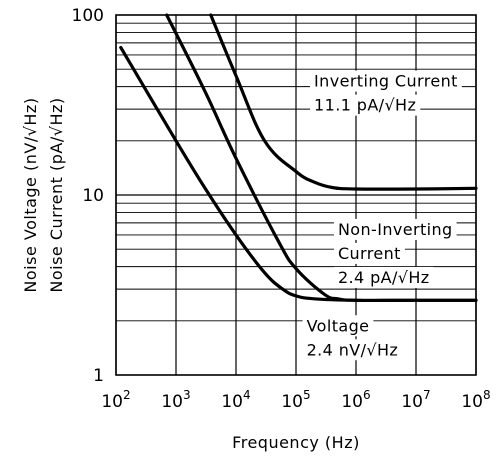 This screenshot has width=498, height=464. I want to click on annotation-text: 2.4 pA/√Hz, so click(384, 277).